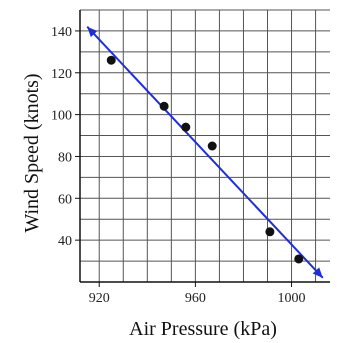 This screenshot has width=342, height=343. Describe the element at coordinates (65, 157) in the screenshot. I see `y-tick-label: 80` at that location.